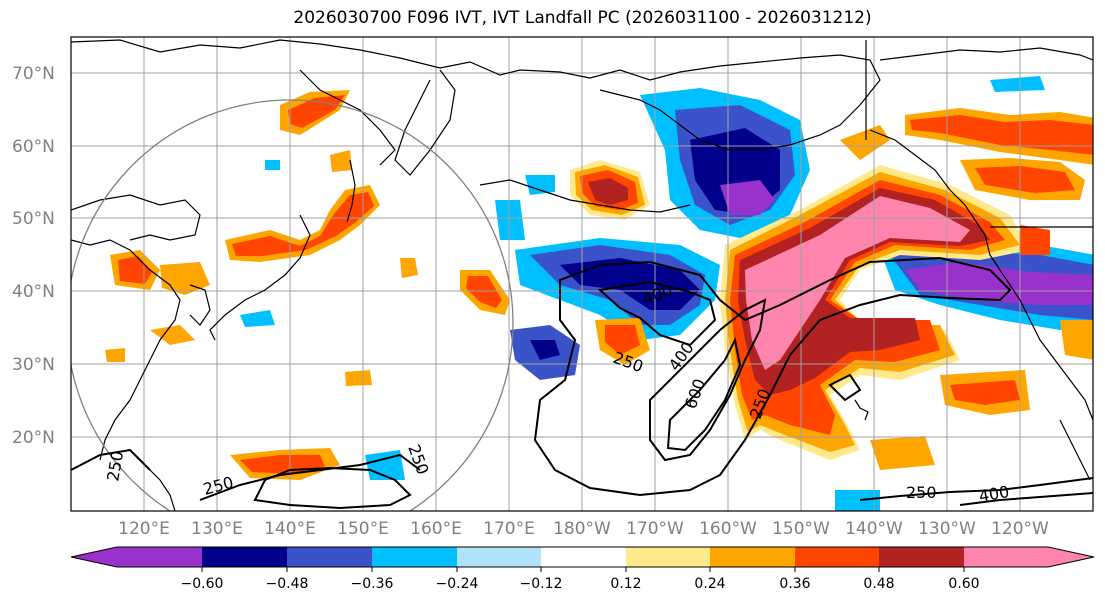 The width and height of the screenshot is (1105, 604). Describe the element at coordinates (1075, 450) in the screenshot. I see `baja-california` at that location.